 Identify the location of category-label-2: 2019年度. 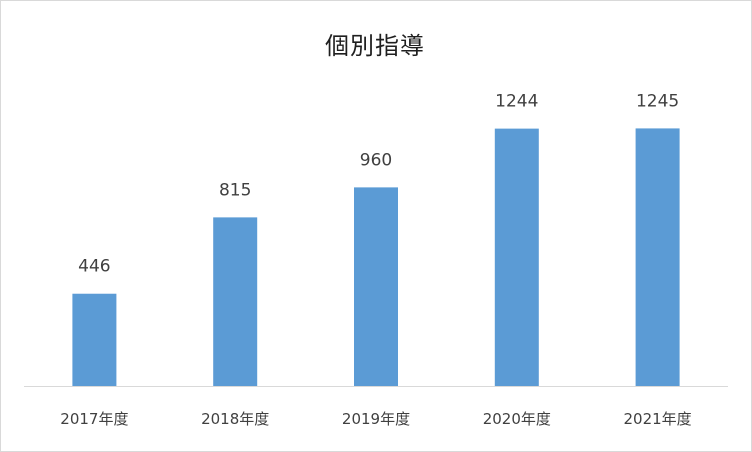
(376, 419).